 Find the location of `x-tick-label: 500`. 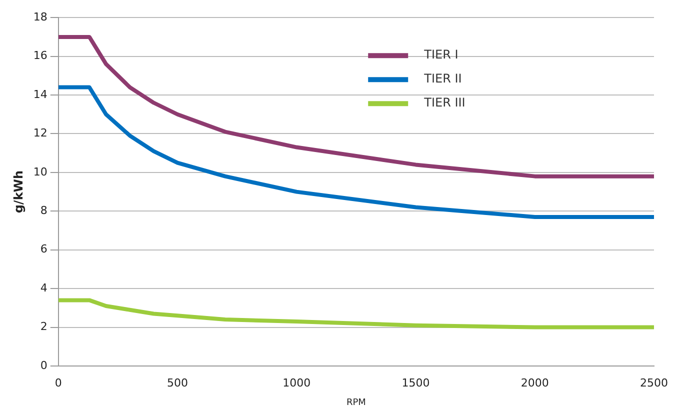

x-tick-label: 500 is located at coordinates (177, 383).